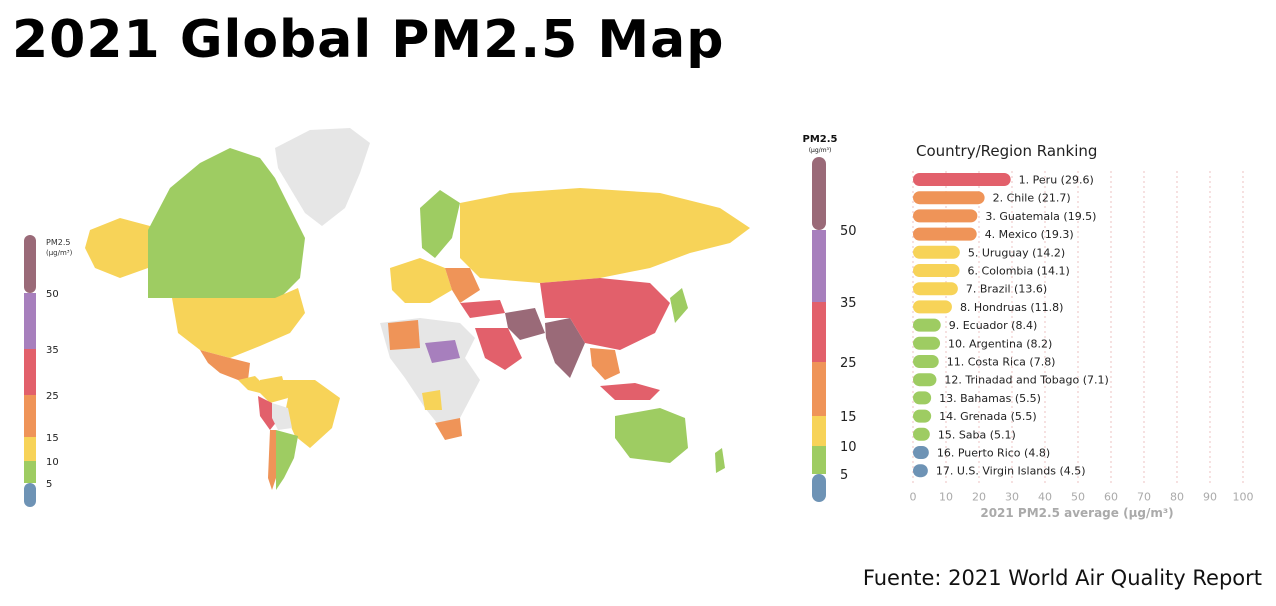 This screenshot has width=1276, height=606. What do you see at coordinates (482, 309) in the screenshot?
I see `region-turkey` at bounding box center [482, 309].